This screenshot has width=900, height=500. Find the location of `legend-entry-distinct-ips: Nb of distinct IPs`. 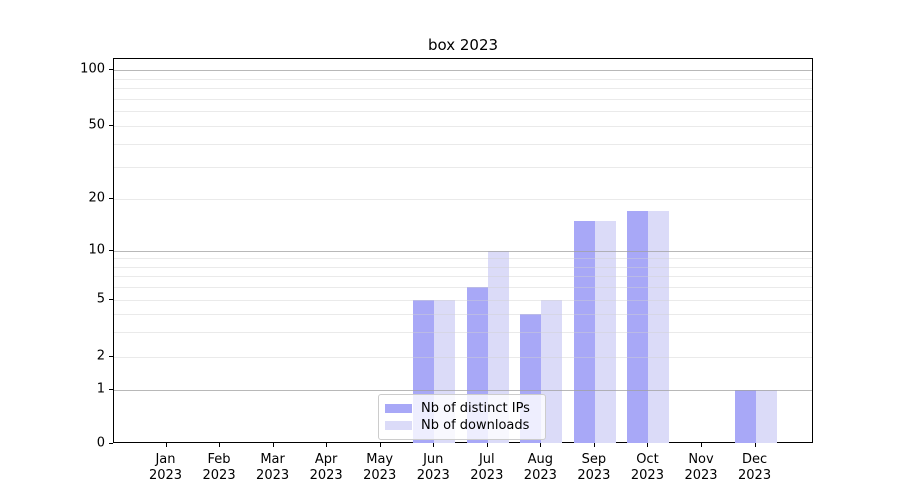

legend-entry-distinct-ips: Nb of distinct IPs is located at coordinates (461, 408).